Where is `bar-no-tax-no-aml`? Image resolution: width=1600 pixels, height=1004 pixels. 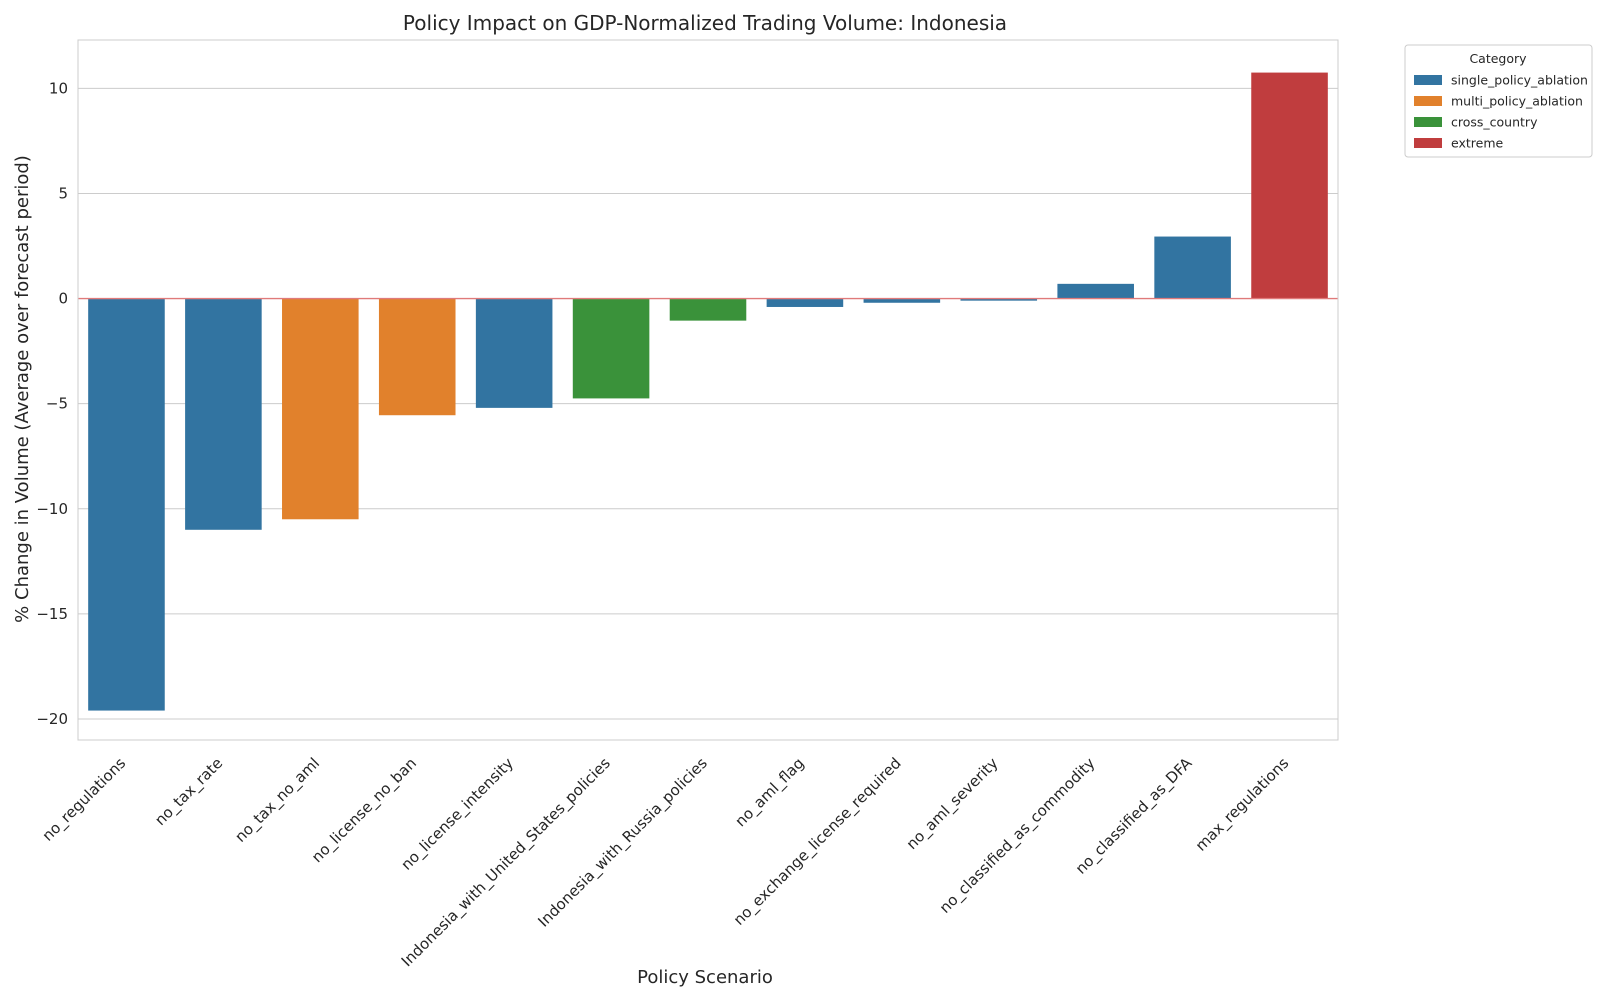
bar-no-tax-no-aml is located at coordinates (320, 409).